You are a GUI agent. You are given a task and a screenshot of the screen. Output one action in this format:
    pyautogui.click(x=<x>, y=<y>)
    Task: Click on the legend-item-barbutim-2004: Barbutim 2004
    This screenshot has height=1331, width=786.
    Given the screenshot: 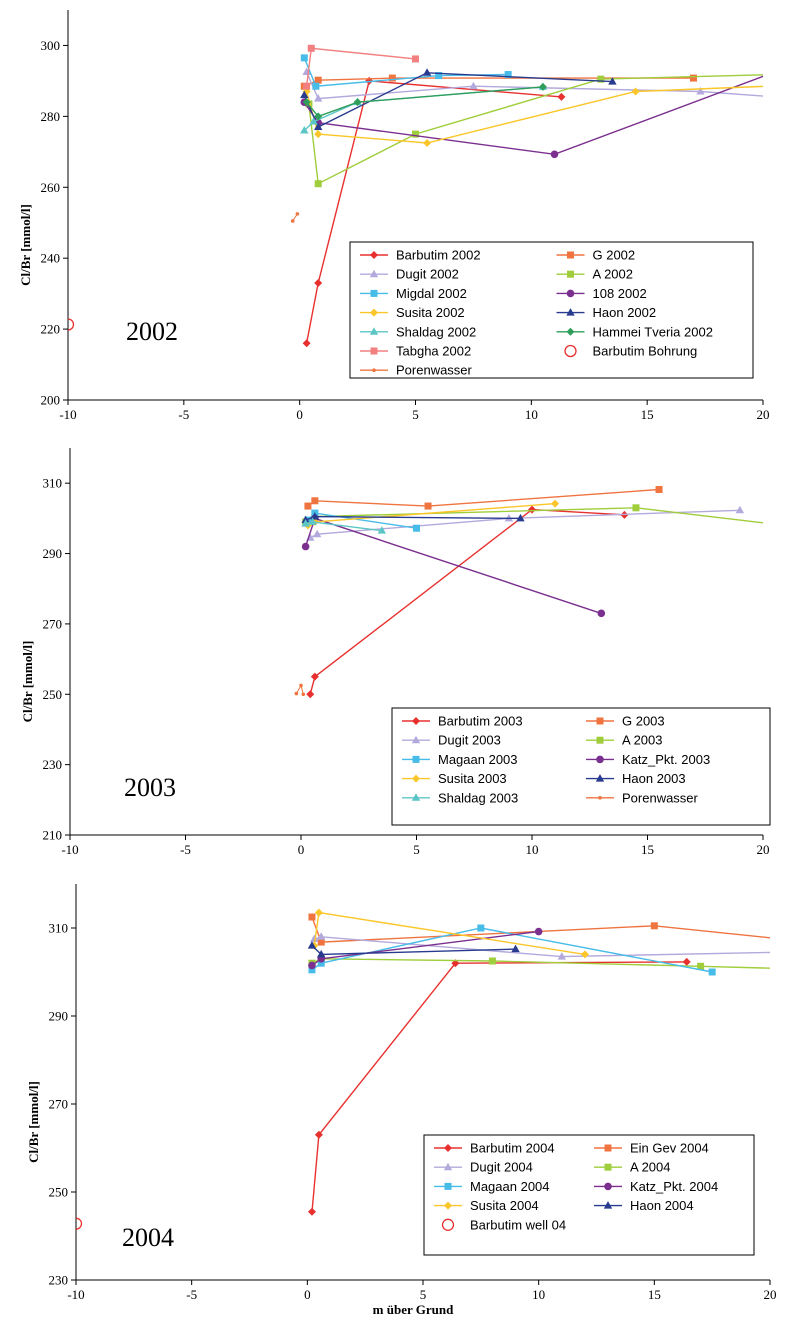 What is the action you would take?
    pyautogui.click(x=494, y=1148)
    